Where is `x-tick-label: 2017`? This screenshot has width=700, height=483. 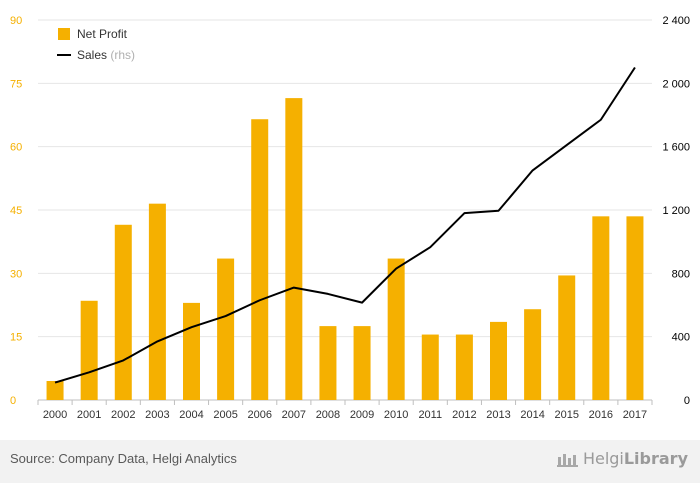 x-tick-label: 2017 is located at coordinates (635, 415).